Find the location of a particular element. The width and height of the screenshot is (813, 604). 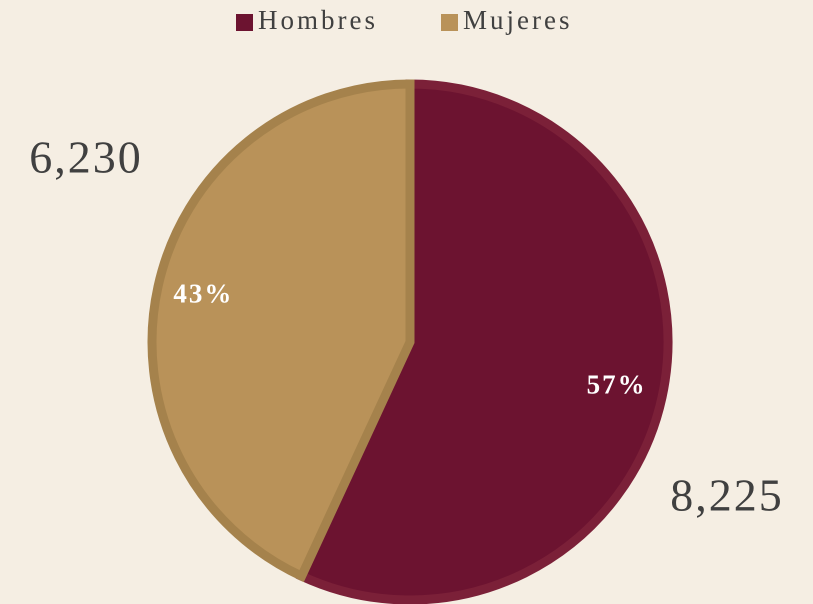

legend-label: Hombres is located at coordinates (318, 20).